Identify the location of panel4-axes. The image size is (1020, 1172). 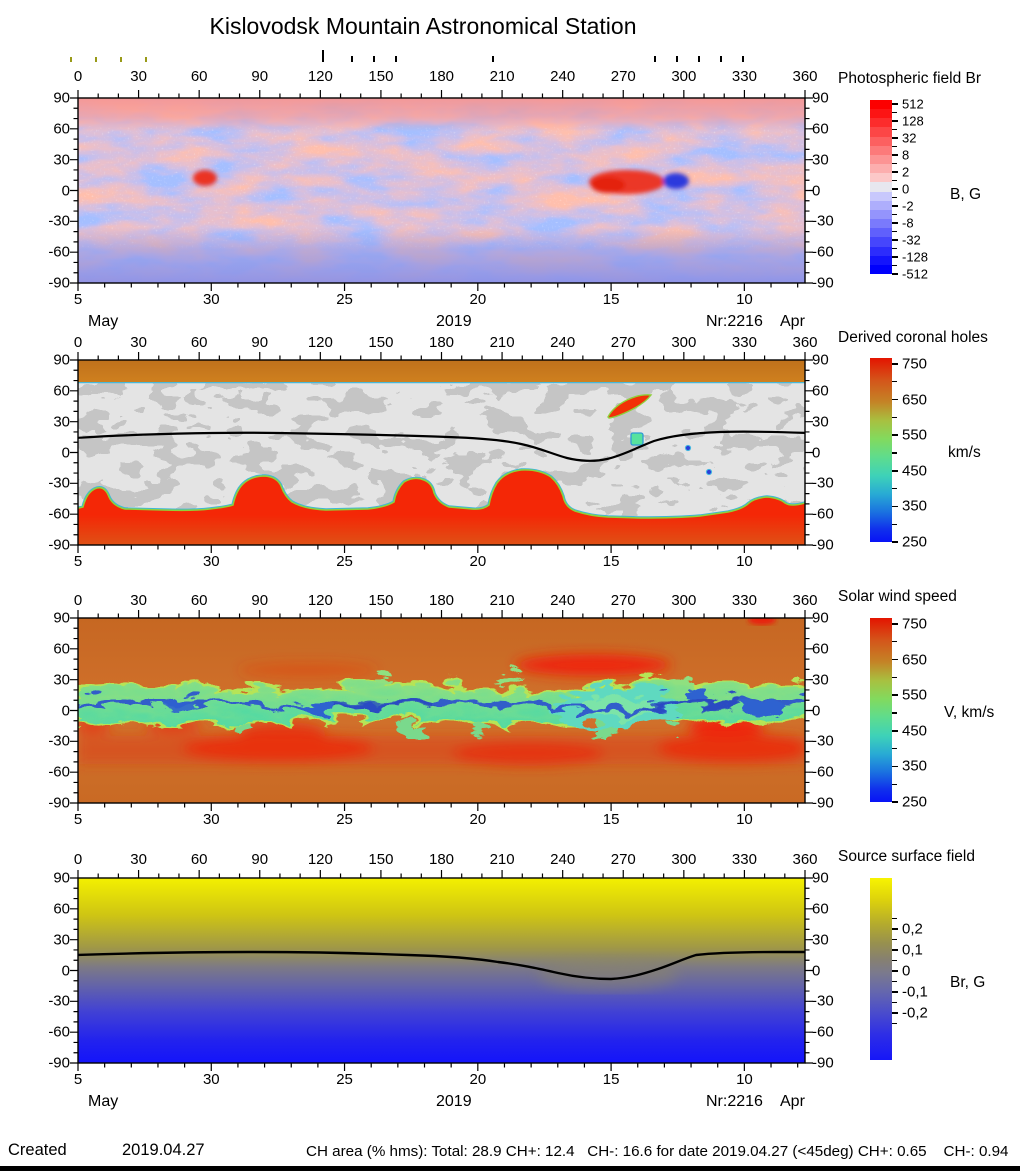
(441, 970).